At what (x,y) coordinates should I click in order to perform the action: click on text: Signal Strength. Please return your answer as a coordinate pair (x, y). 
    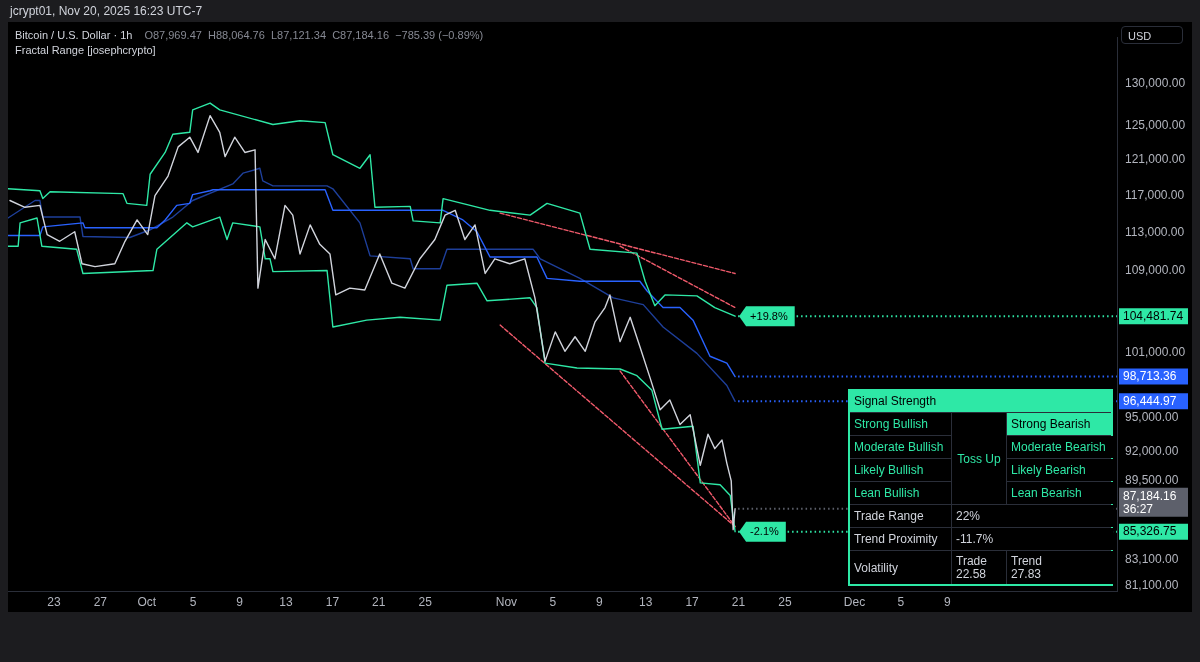
    Looking at the image, I should click on (981, 401).